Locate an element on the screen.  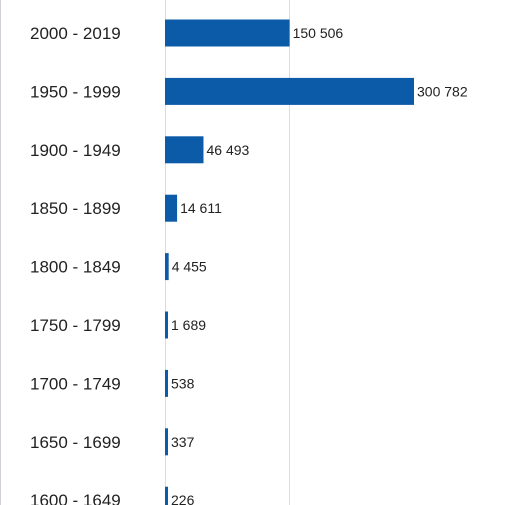
value-label-2: 46 493 is located at coordinates (227, 150).